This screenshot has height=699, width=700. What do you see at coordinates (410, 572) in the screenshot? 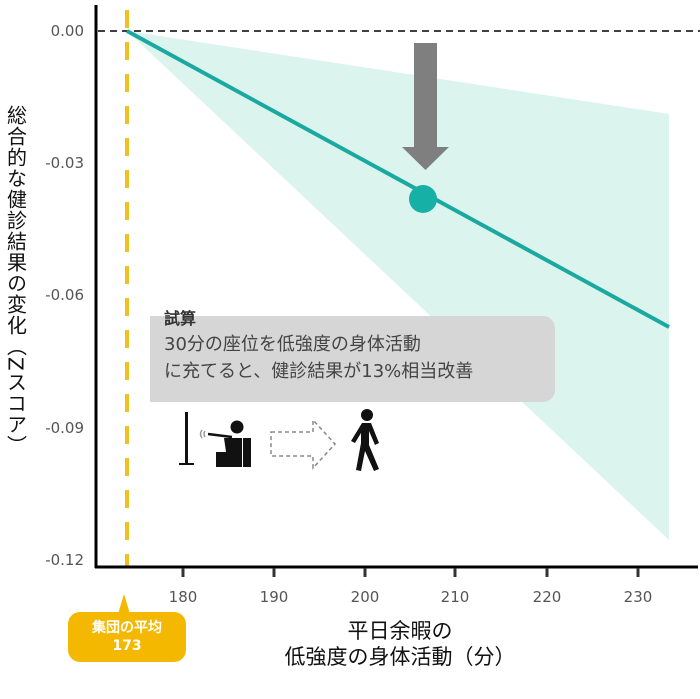
I see `x-ticks` at bounding box center [410, 572].